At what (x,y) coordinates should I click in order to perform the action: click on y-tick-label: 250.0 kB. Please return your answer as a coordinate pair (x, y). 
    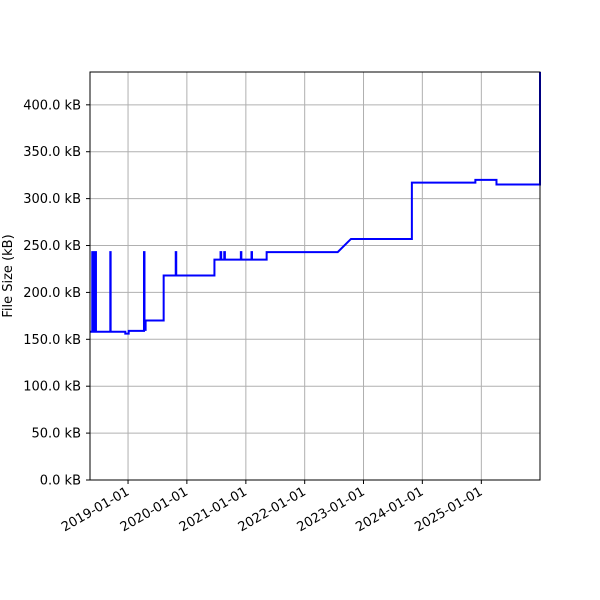
    Looking at the image, I should click on (52, 246).